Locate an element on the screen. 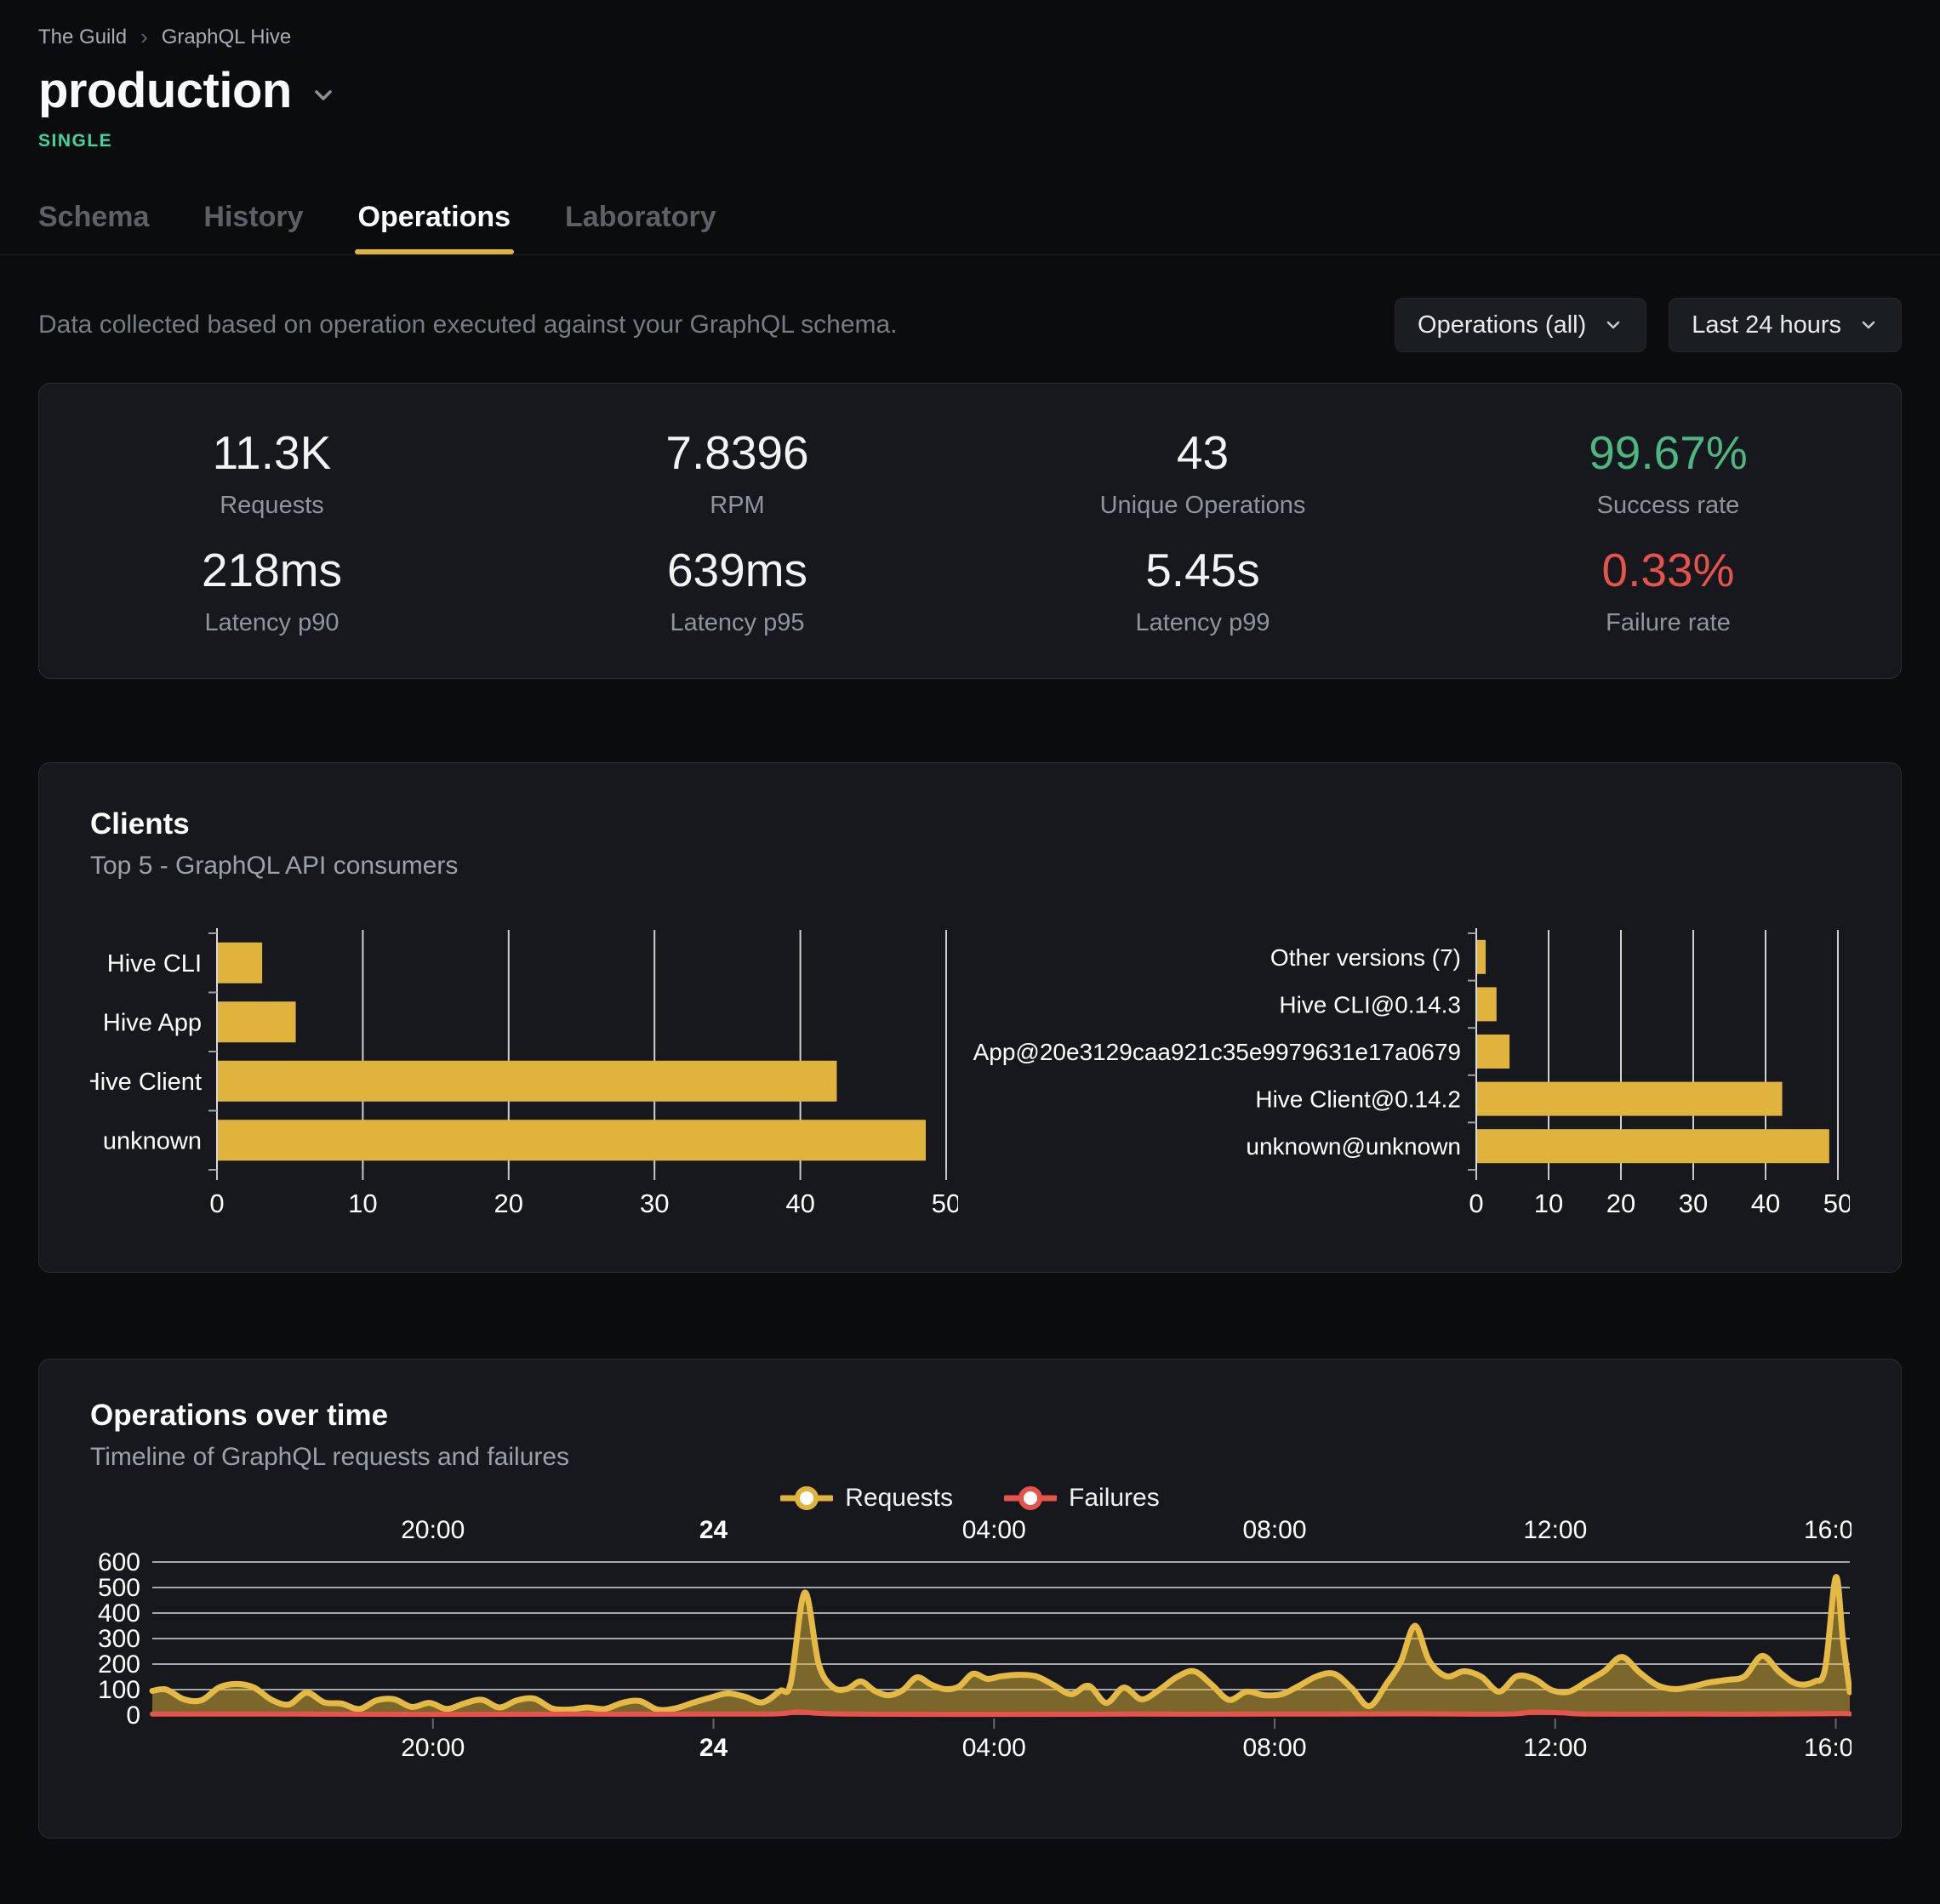 The height and width of the screenshot is (1904, 1940). svg-text: Hive CLI@0.14.3 is located at coordinates (1370, 1005).